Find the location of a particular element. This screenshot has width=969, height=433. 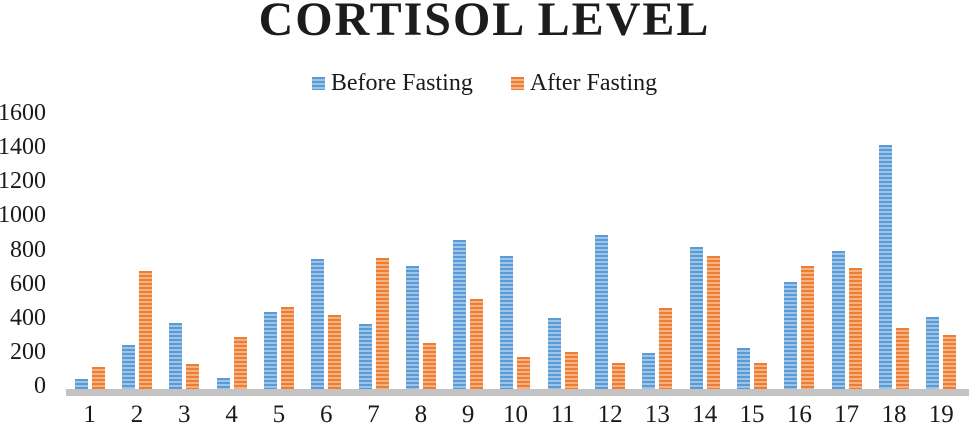

y-tick-label: 1000 is located at coordinates (23, 215).